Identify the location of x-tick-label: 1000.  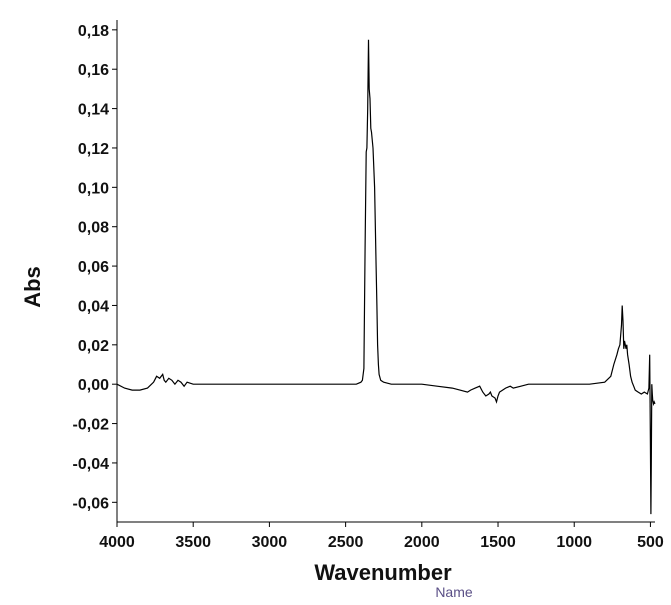
(574, 542).